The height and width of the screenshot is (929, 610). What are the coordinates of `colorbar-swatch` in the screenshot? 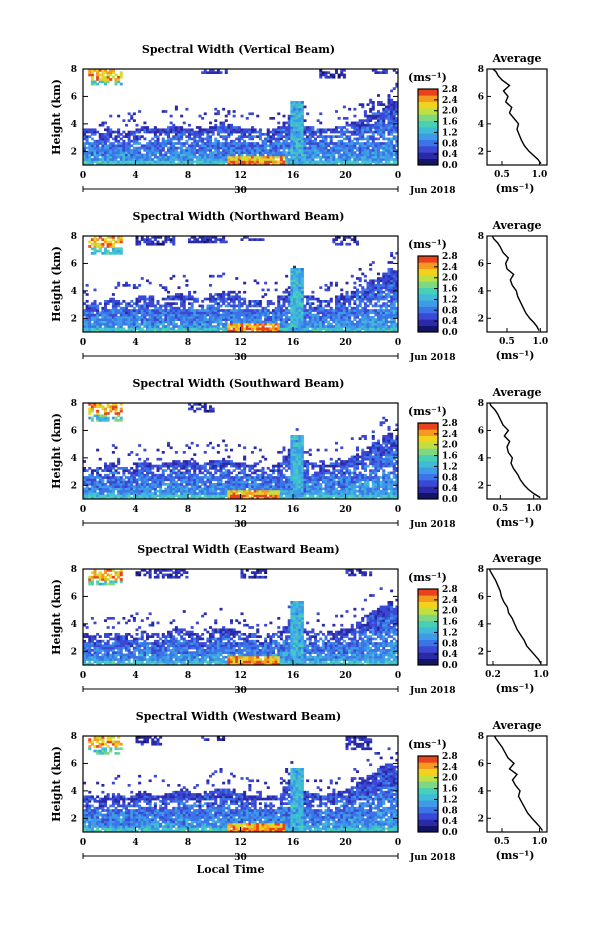 It's located at (428, 329).